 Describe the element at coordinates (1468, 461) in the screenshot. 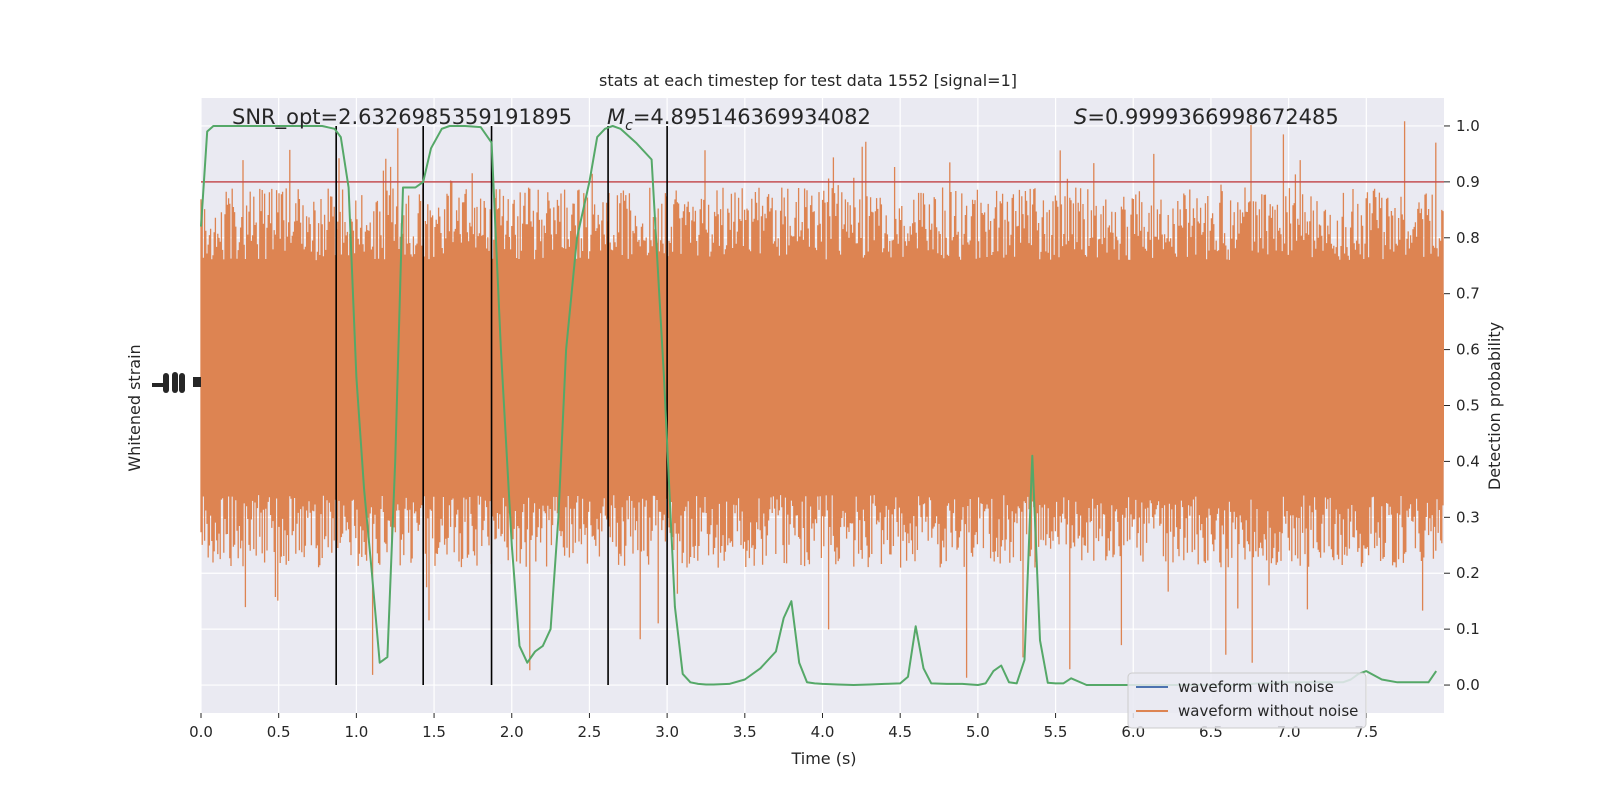

I see `y-right-tick-label: 0.4` at that location.